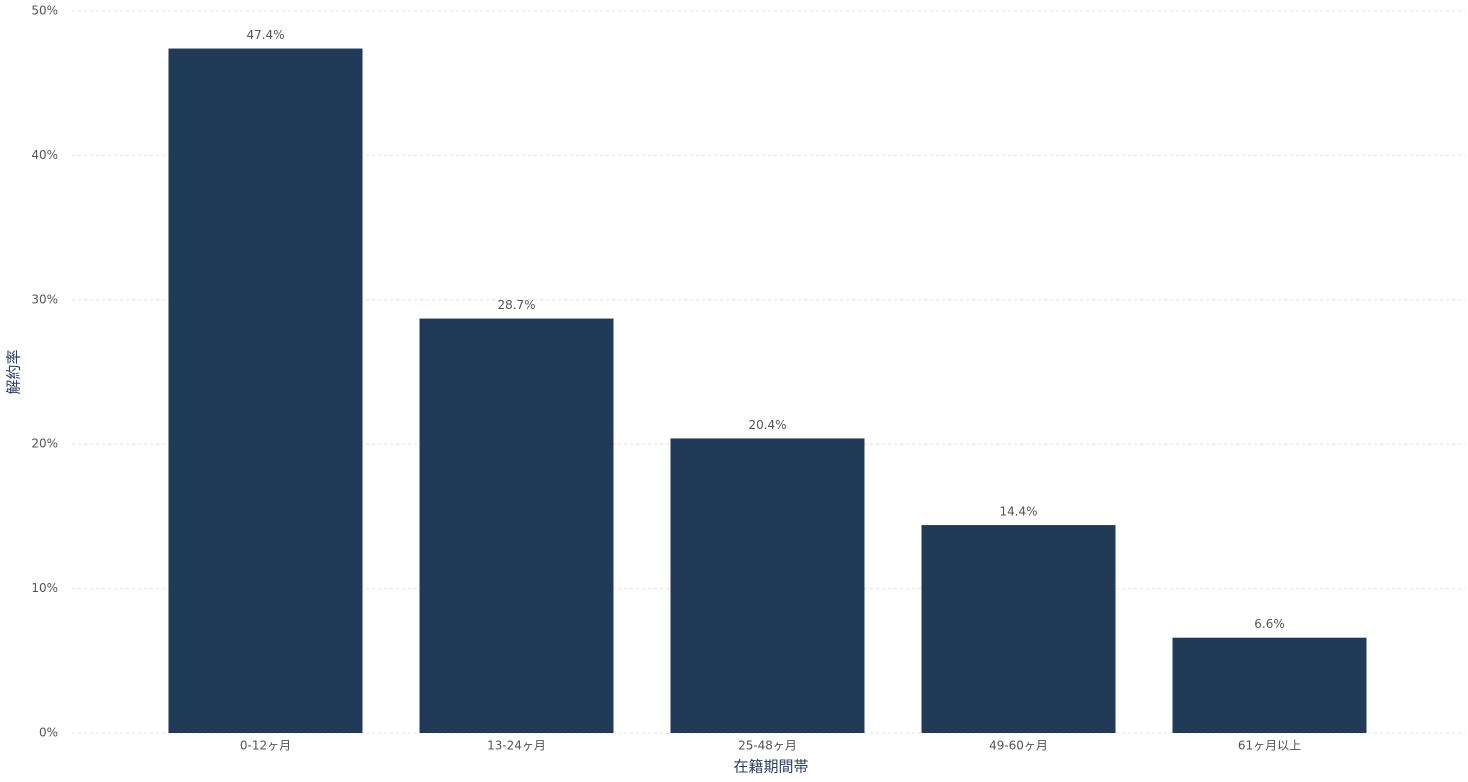 The image size is (1468, 782). I want to click on y-tick-label: 0%, so click(48, 733).